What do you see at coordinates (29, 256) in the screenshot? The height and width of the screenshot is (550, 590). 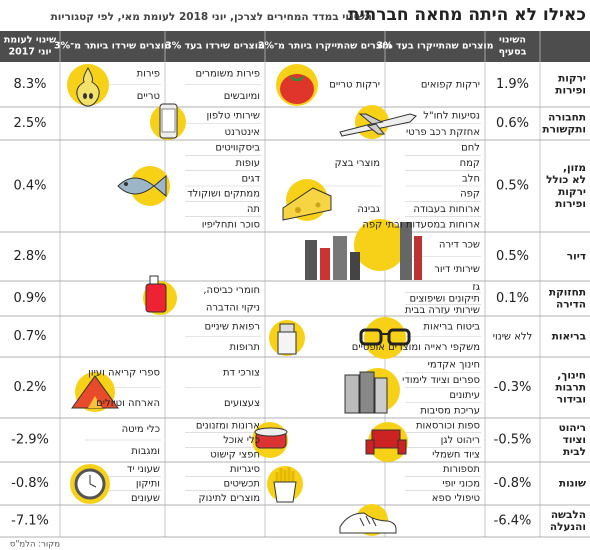 I see `yearly-value: 2.8%` at bounding box center [29, 256].